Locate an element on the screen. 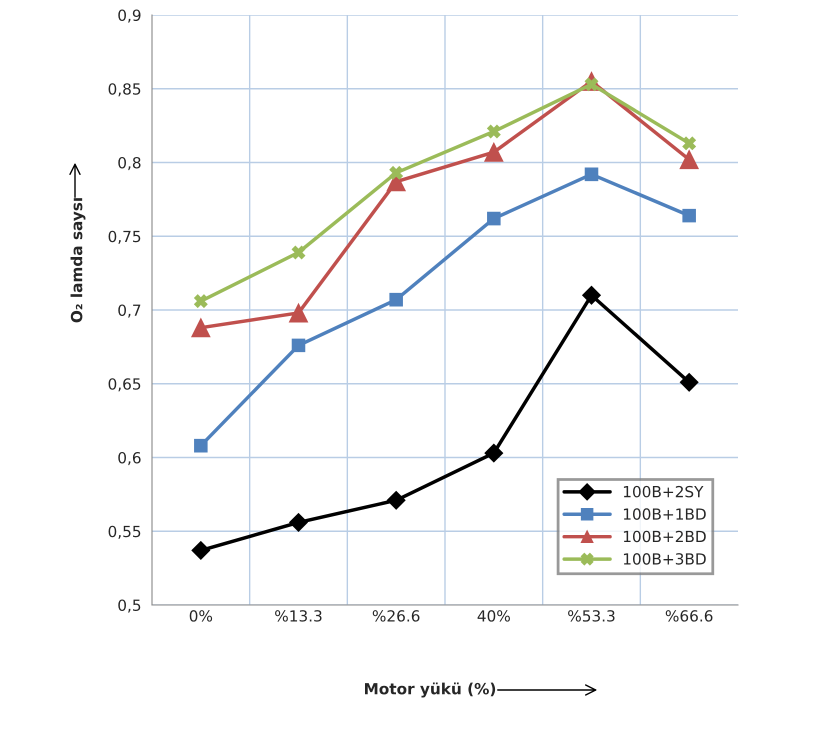  legend-label: 100B+2SY is located at coordinates (664, 492).